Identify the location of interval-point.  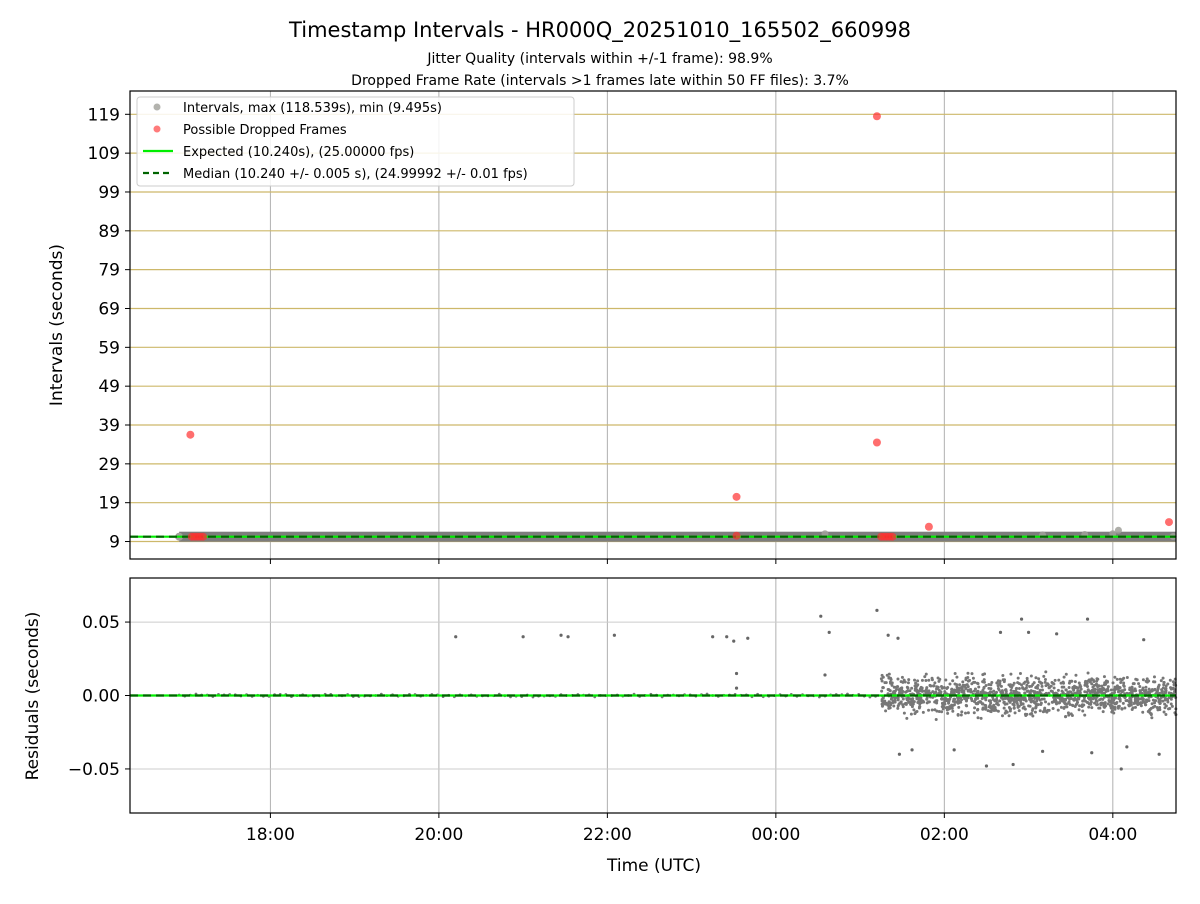
(825, 534).